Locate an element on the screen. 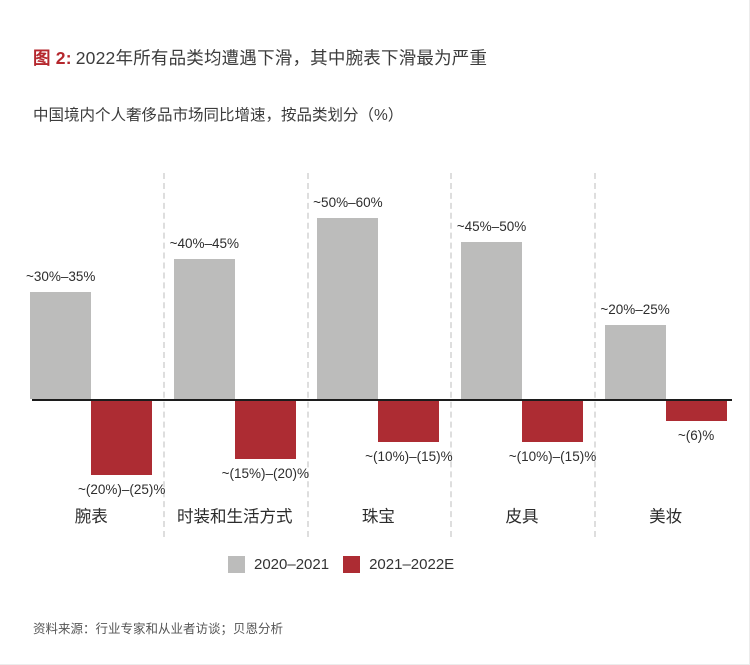  chart-legend: 2020–2021 2021–2022E is located at coordinates (348, 564).